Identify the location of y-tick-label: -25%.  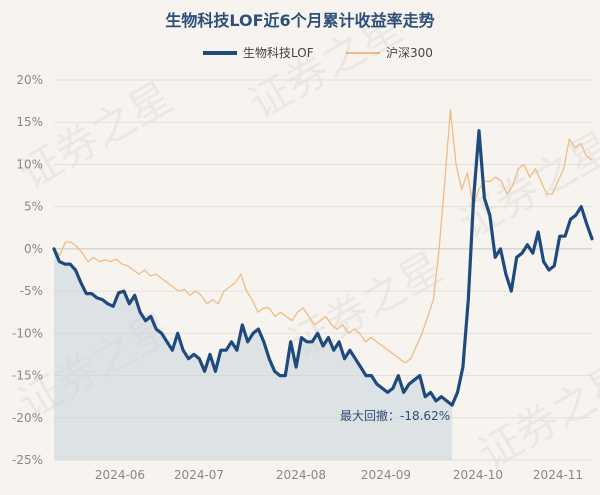
(27, 460).